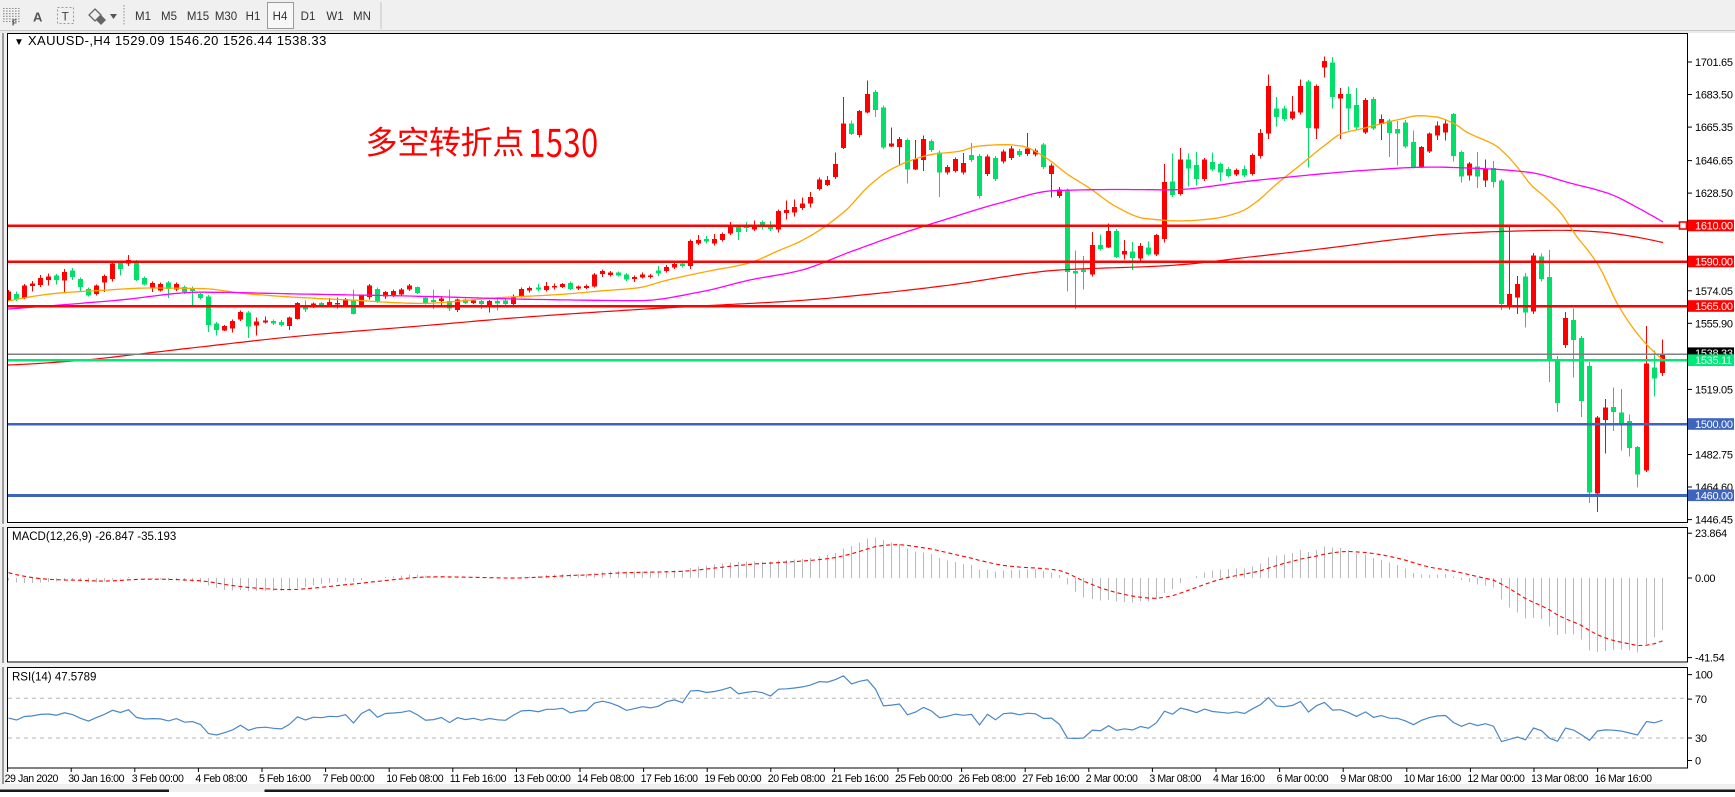  I want to click on svg-text: H1, so click(253, 17).